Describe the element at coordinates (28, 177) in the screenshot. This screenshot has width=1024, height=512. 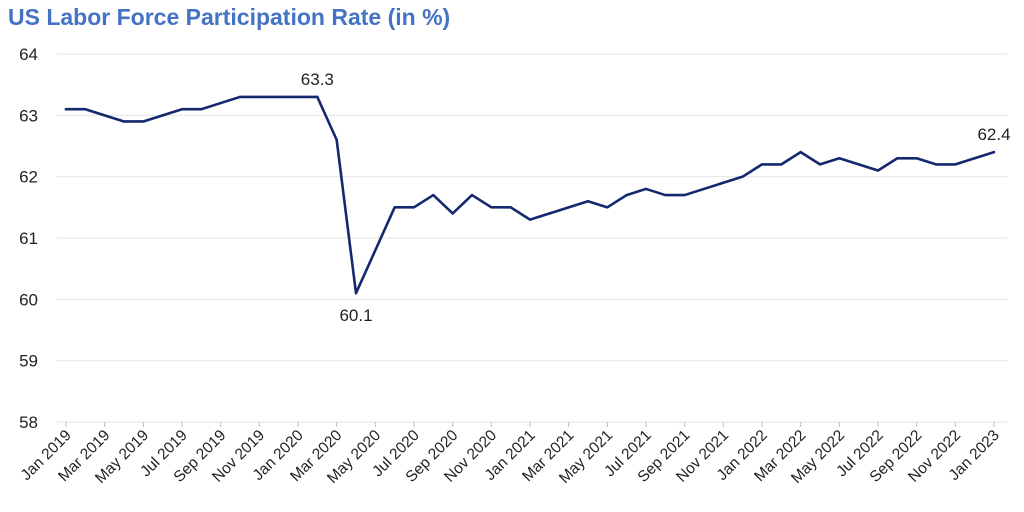
I see `y-tick-label: 62` at that location.